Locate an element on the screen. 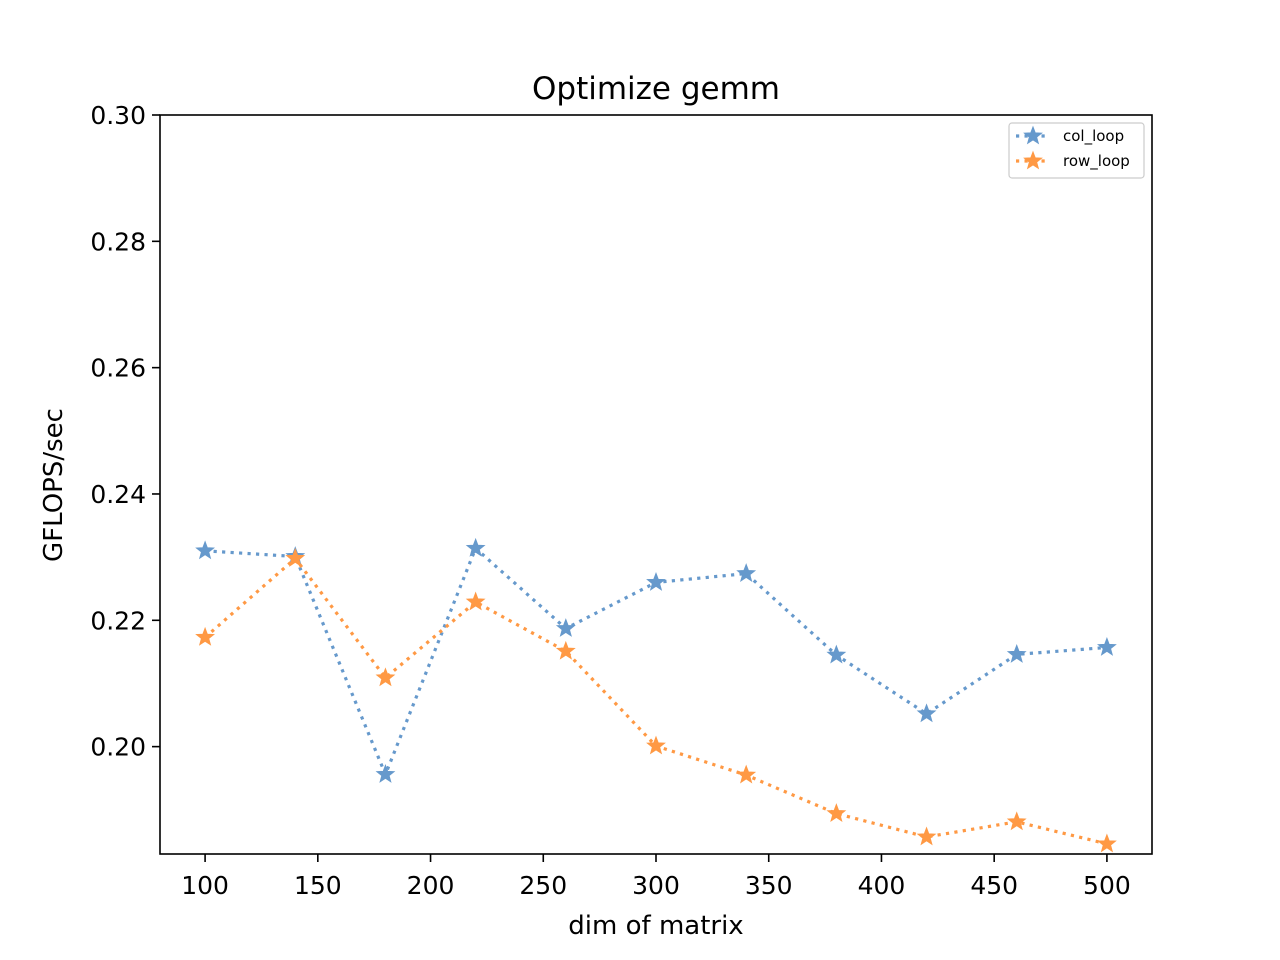 The image size is (1280, 960). y-tick-label: 0.20 is located at coordinates (118, 747).